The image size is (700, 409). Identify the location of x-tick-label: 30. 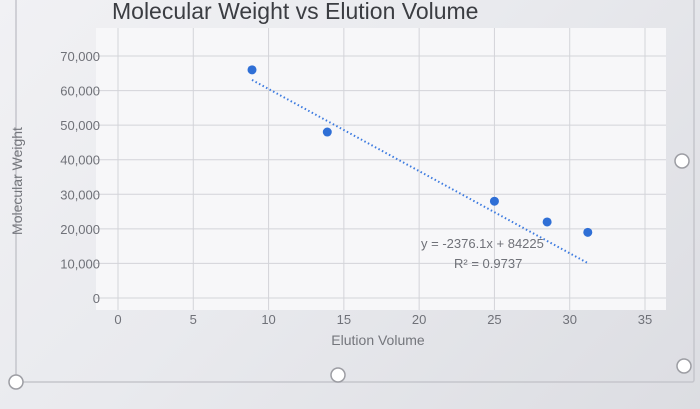
(569, 319).